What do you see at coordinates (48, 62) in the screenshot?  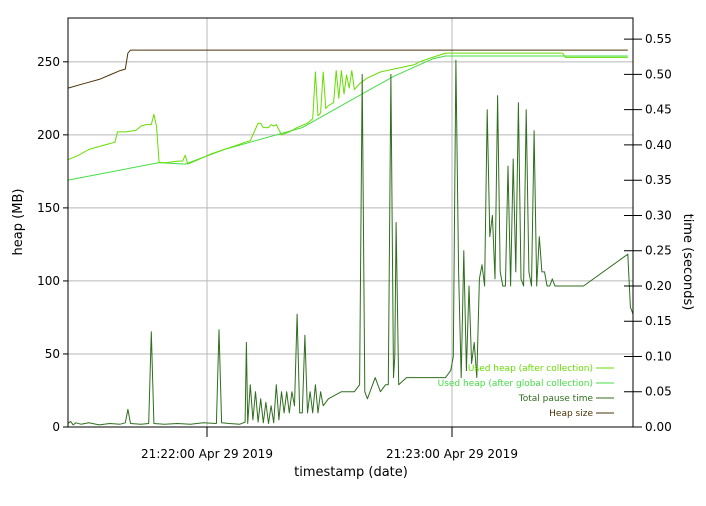 I see `y-left-tick-label: 250` at bounding box center [48, 62].